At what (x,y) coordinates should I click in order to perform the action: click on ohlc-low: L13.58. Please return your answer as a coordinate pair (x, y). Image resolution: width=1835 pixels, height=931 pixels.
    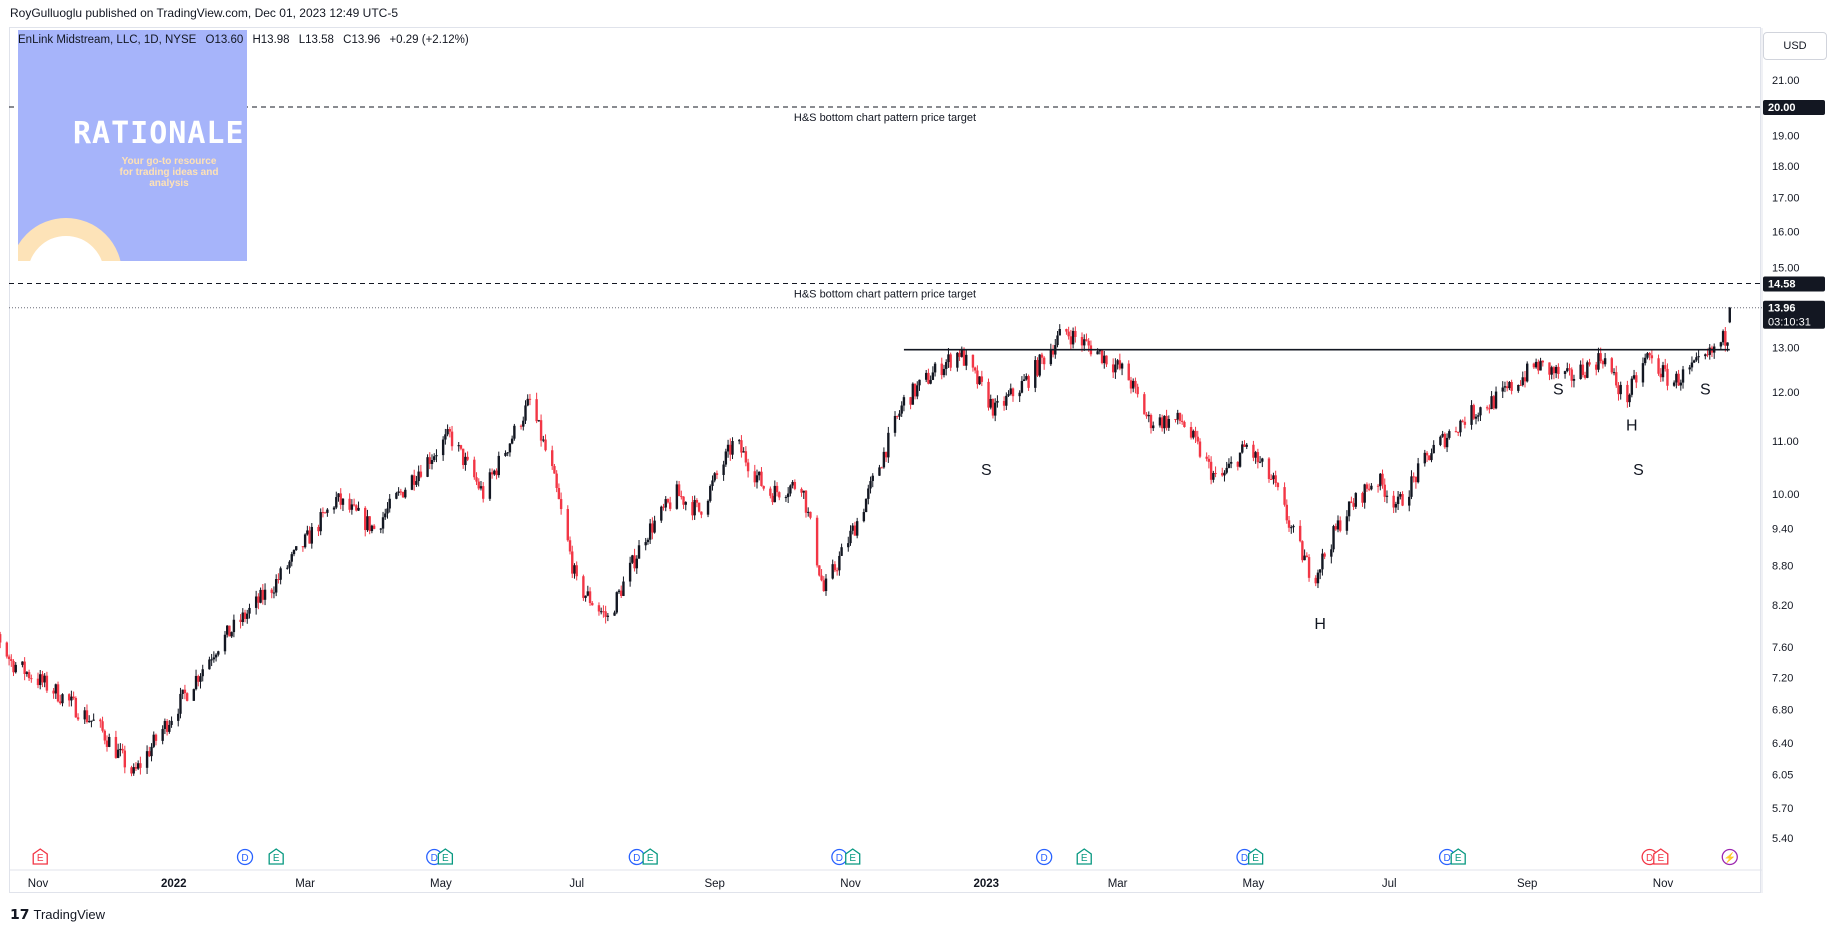
    Looking at the image, I should click on (316, 40).